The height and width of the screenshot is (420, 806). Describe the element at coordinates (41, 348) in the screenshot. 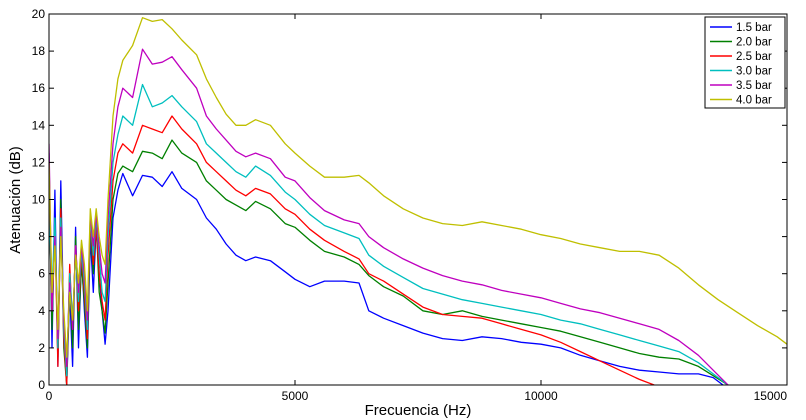

I see `y-tick-label: 2` at that location.